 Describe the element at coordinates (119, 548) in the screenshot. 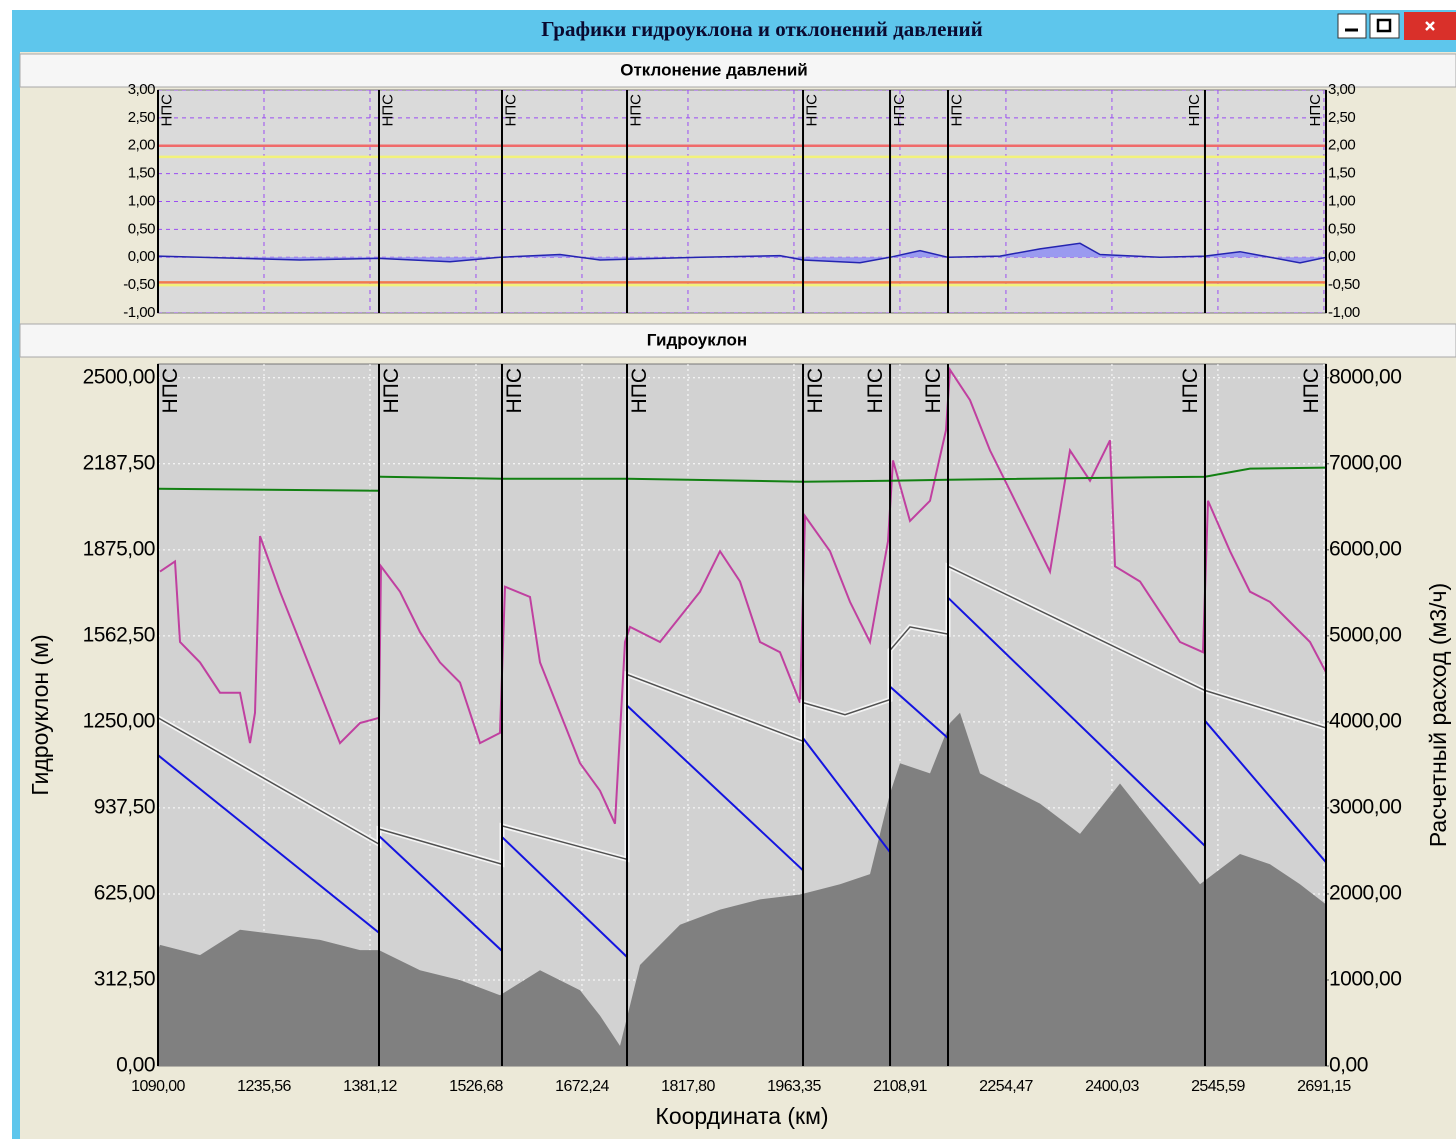

I see `y-tick-label: 1875,00` at that location.